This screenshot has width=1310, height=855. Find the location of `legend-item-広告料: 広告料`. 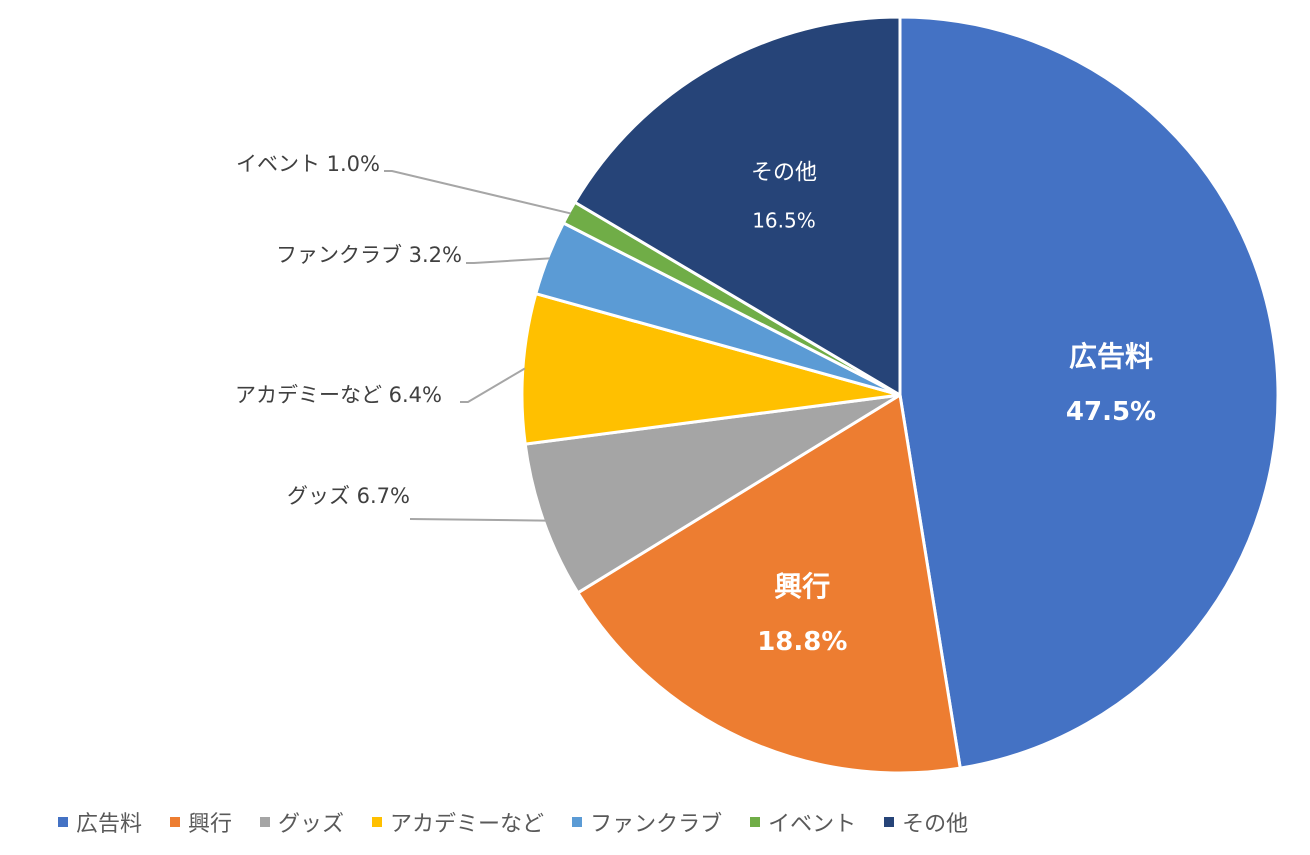

legend-item-広告料: 広告料 is located at coordinates (100, 822).